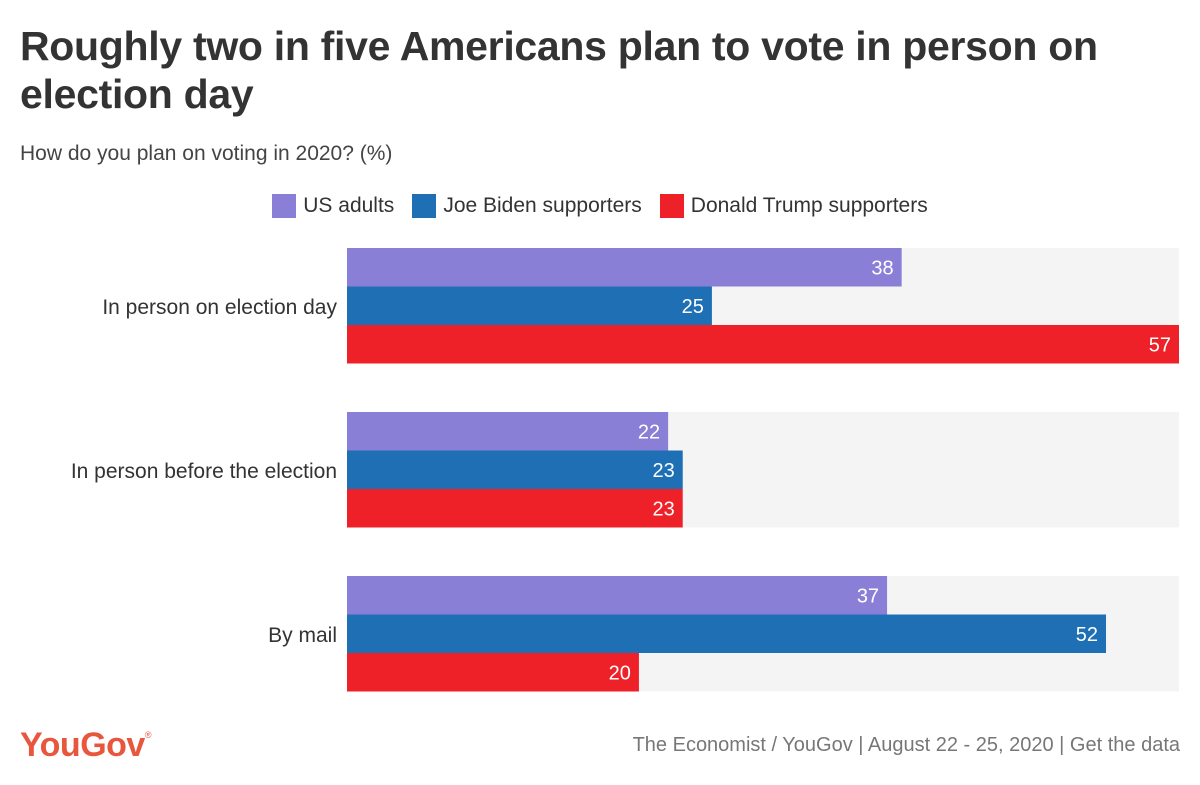 Image resolution: width=1200 pixels, height=785 pixels. What do you see at coordinates (809, 205) in the screenshot?
I see `legend-label-trump: Donald Trump supporters` at bounding box center [809, 205].